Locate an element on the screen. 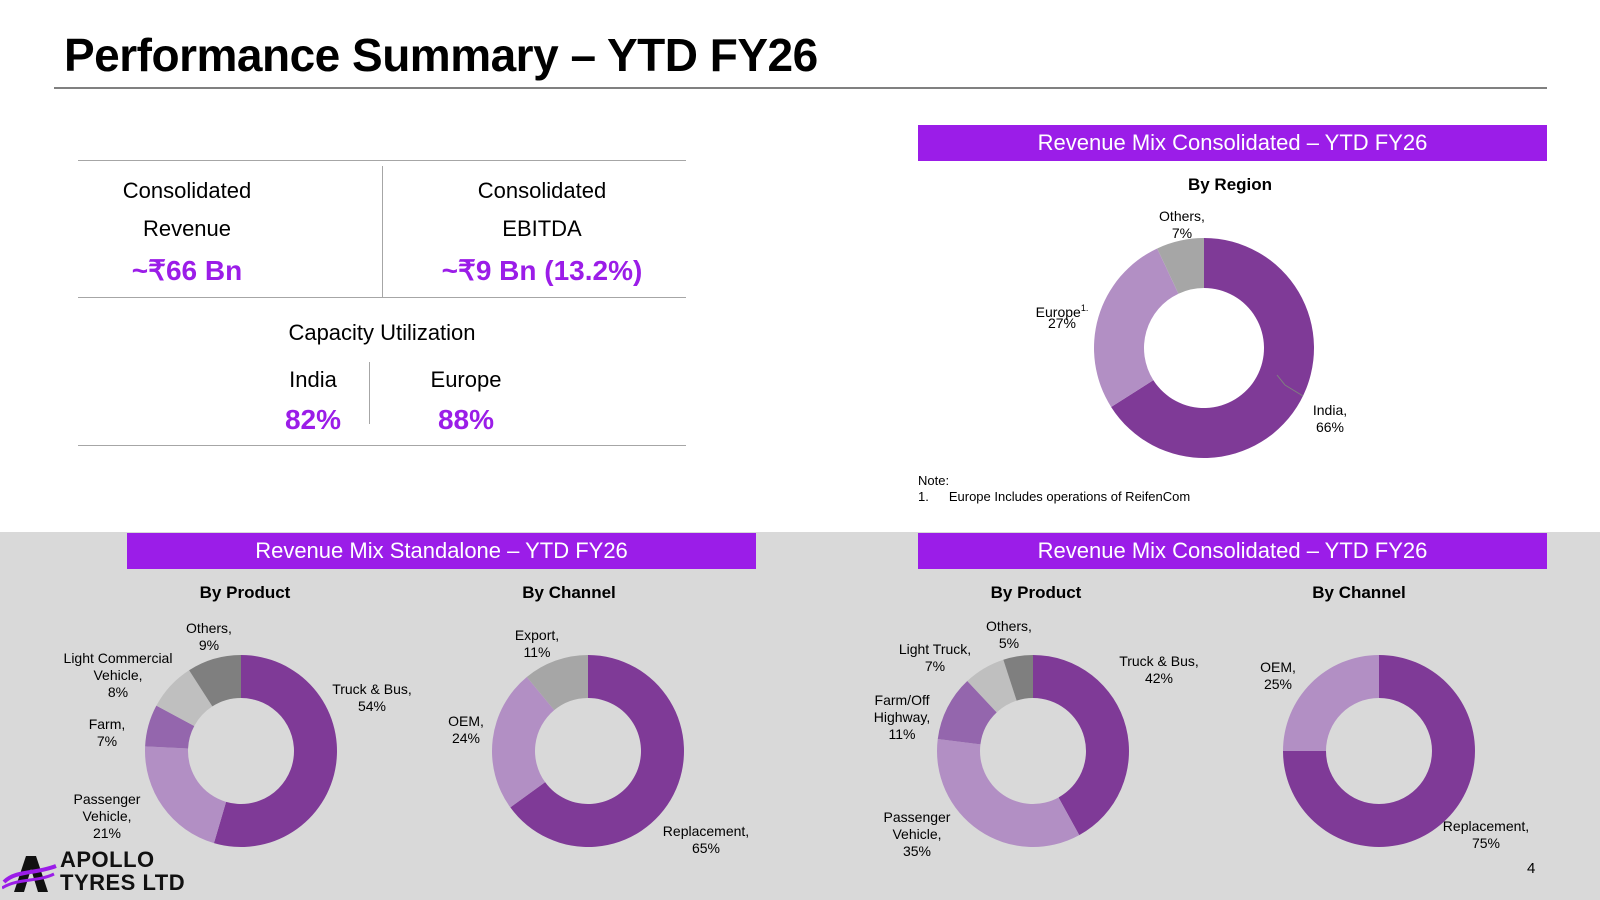 Image resolution: width=1600 pixels, height=900 pixels. slice-light-commercial-vehicle is located at coordinates (184, 698).